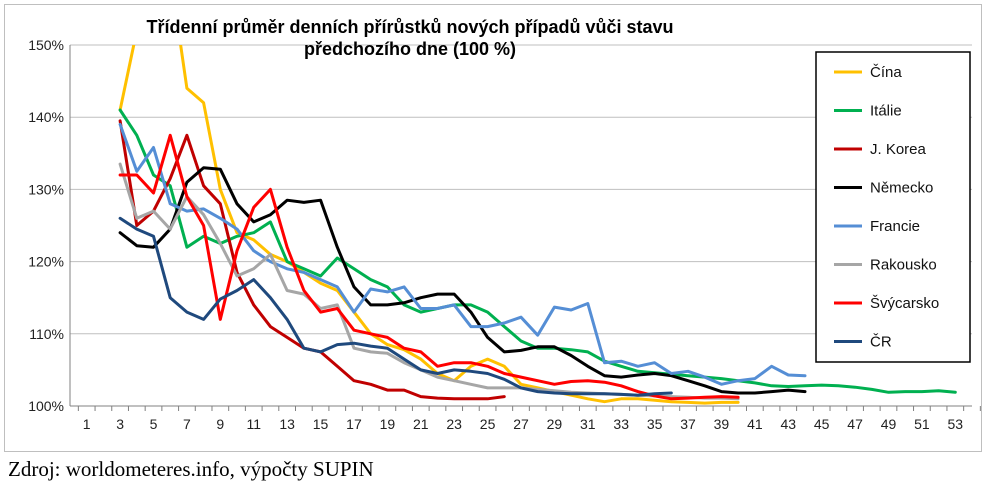 This screenshot has width=996, height=493. What do you see at coordinates (886, 111) in the screenshot?
I see `legend-label: Itálie` at bounding box center [886, 111].